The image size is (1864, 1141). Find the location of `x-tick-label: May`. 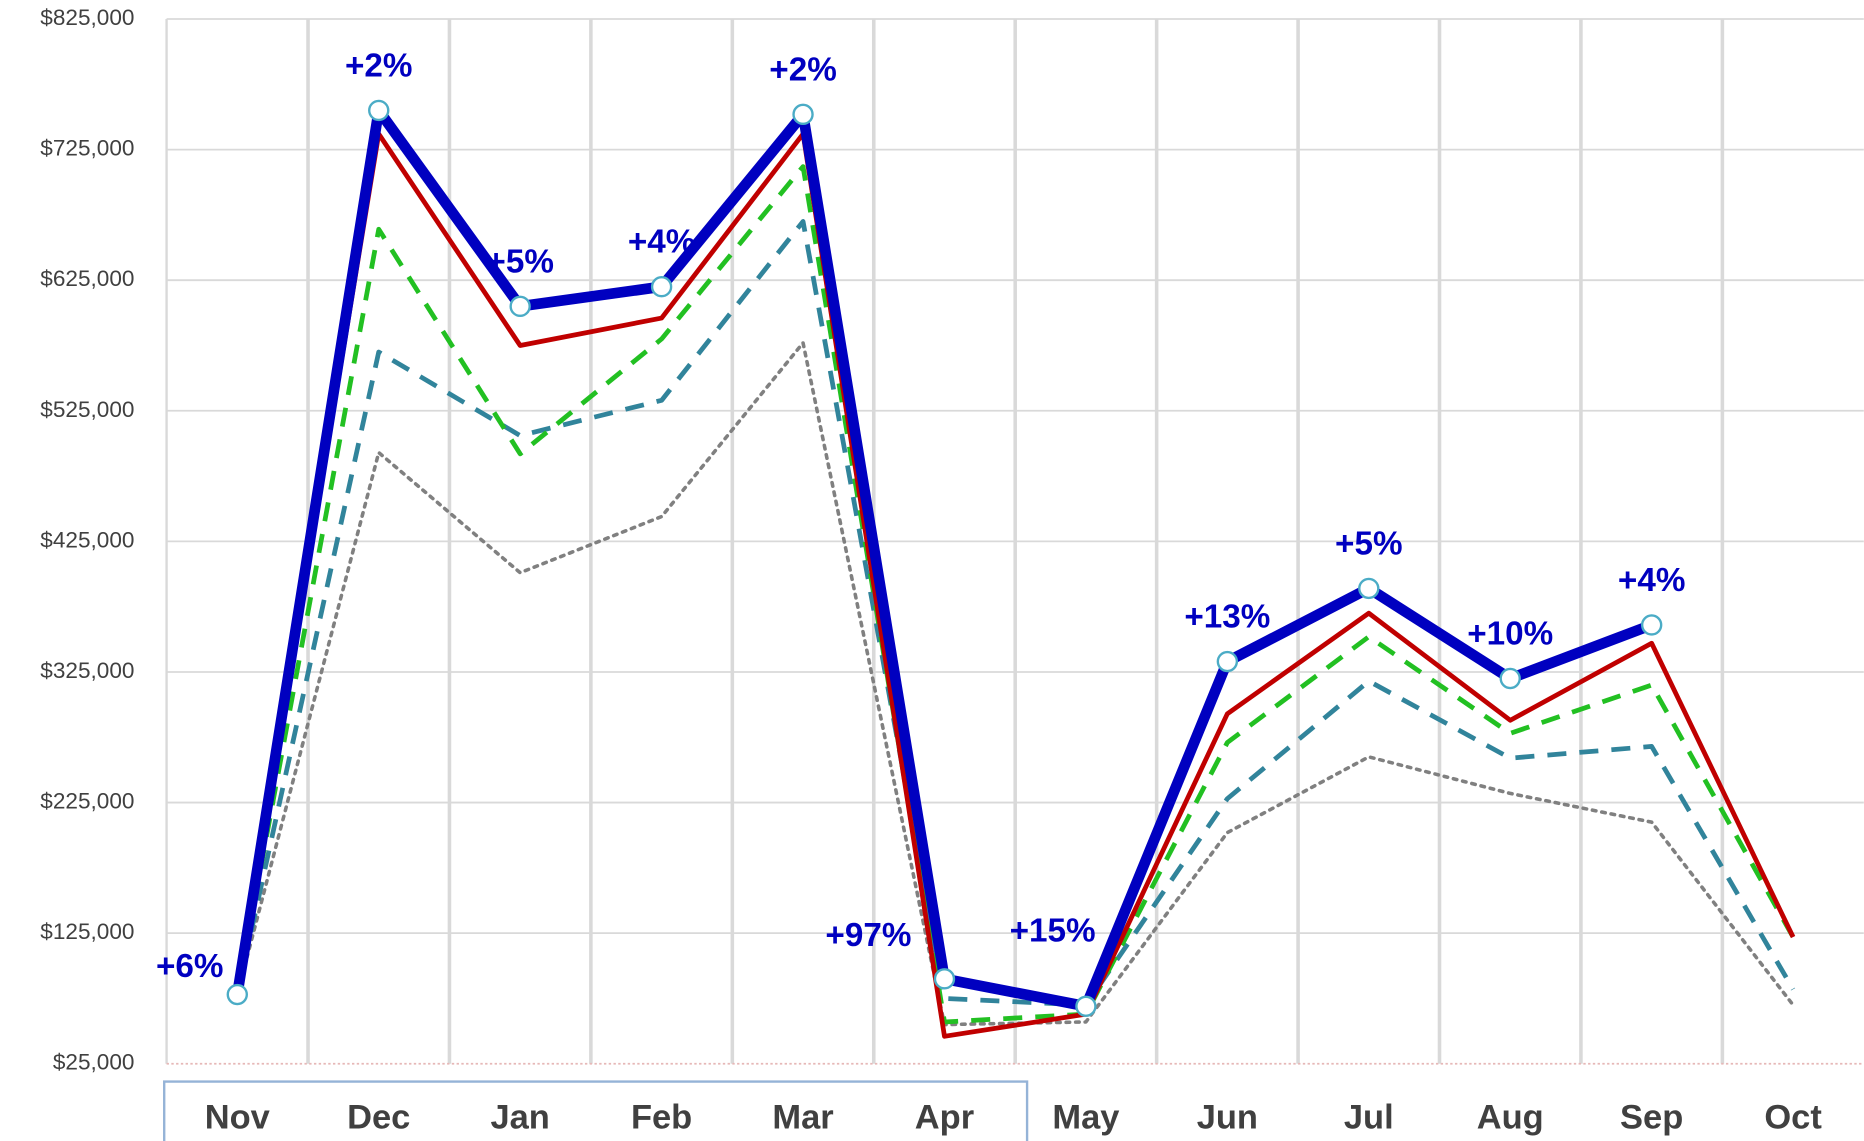

x-tick-label: May is located at coordinates (1085, 1118).